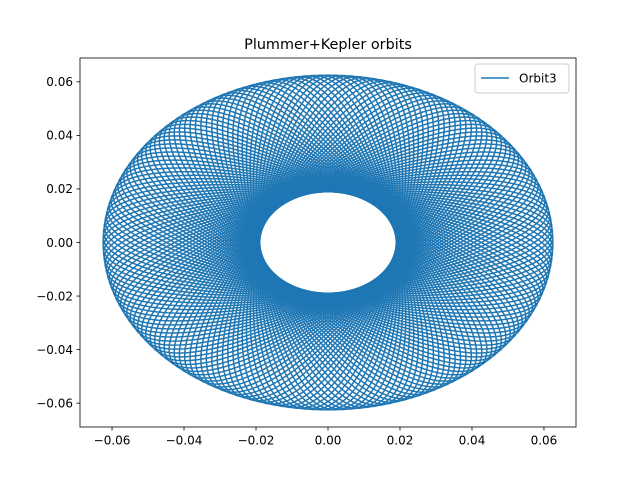 This screenshot has height=480, width=640. Describe the element at coordinates (59, 136) in the screenshot. I see `y-tick-label: 0.04` at that location.